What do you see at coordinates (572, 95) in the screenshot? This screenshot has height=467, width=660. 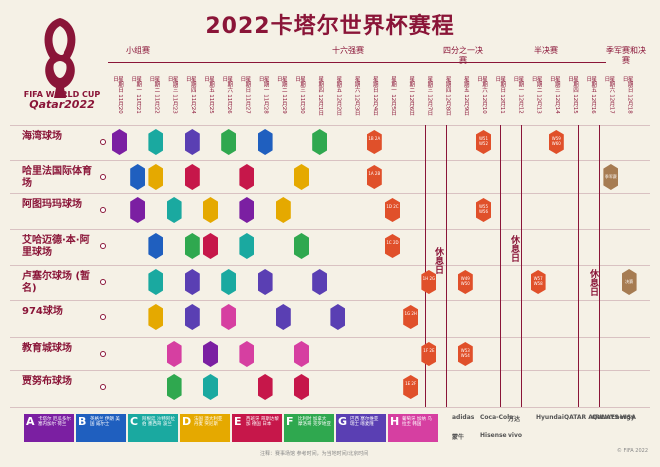 I see `date-column-26: 星期四 12月15日` at bounding box center [572, 95].